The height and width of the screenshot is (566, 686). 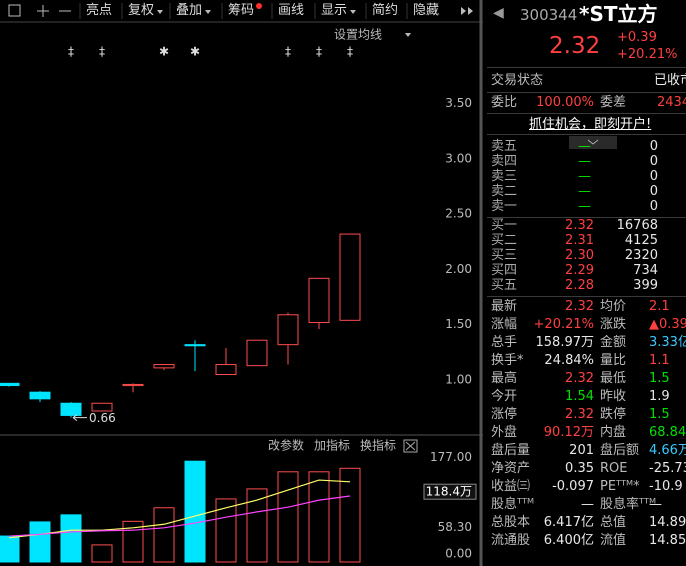 What do you see at coordinates (291, 10) in the screenshot?
I see `toolbar-button: 画线` at bounding box center [291, 10].